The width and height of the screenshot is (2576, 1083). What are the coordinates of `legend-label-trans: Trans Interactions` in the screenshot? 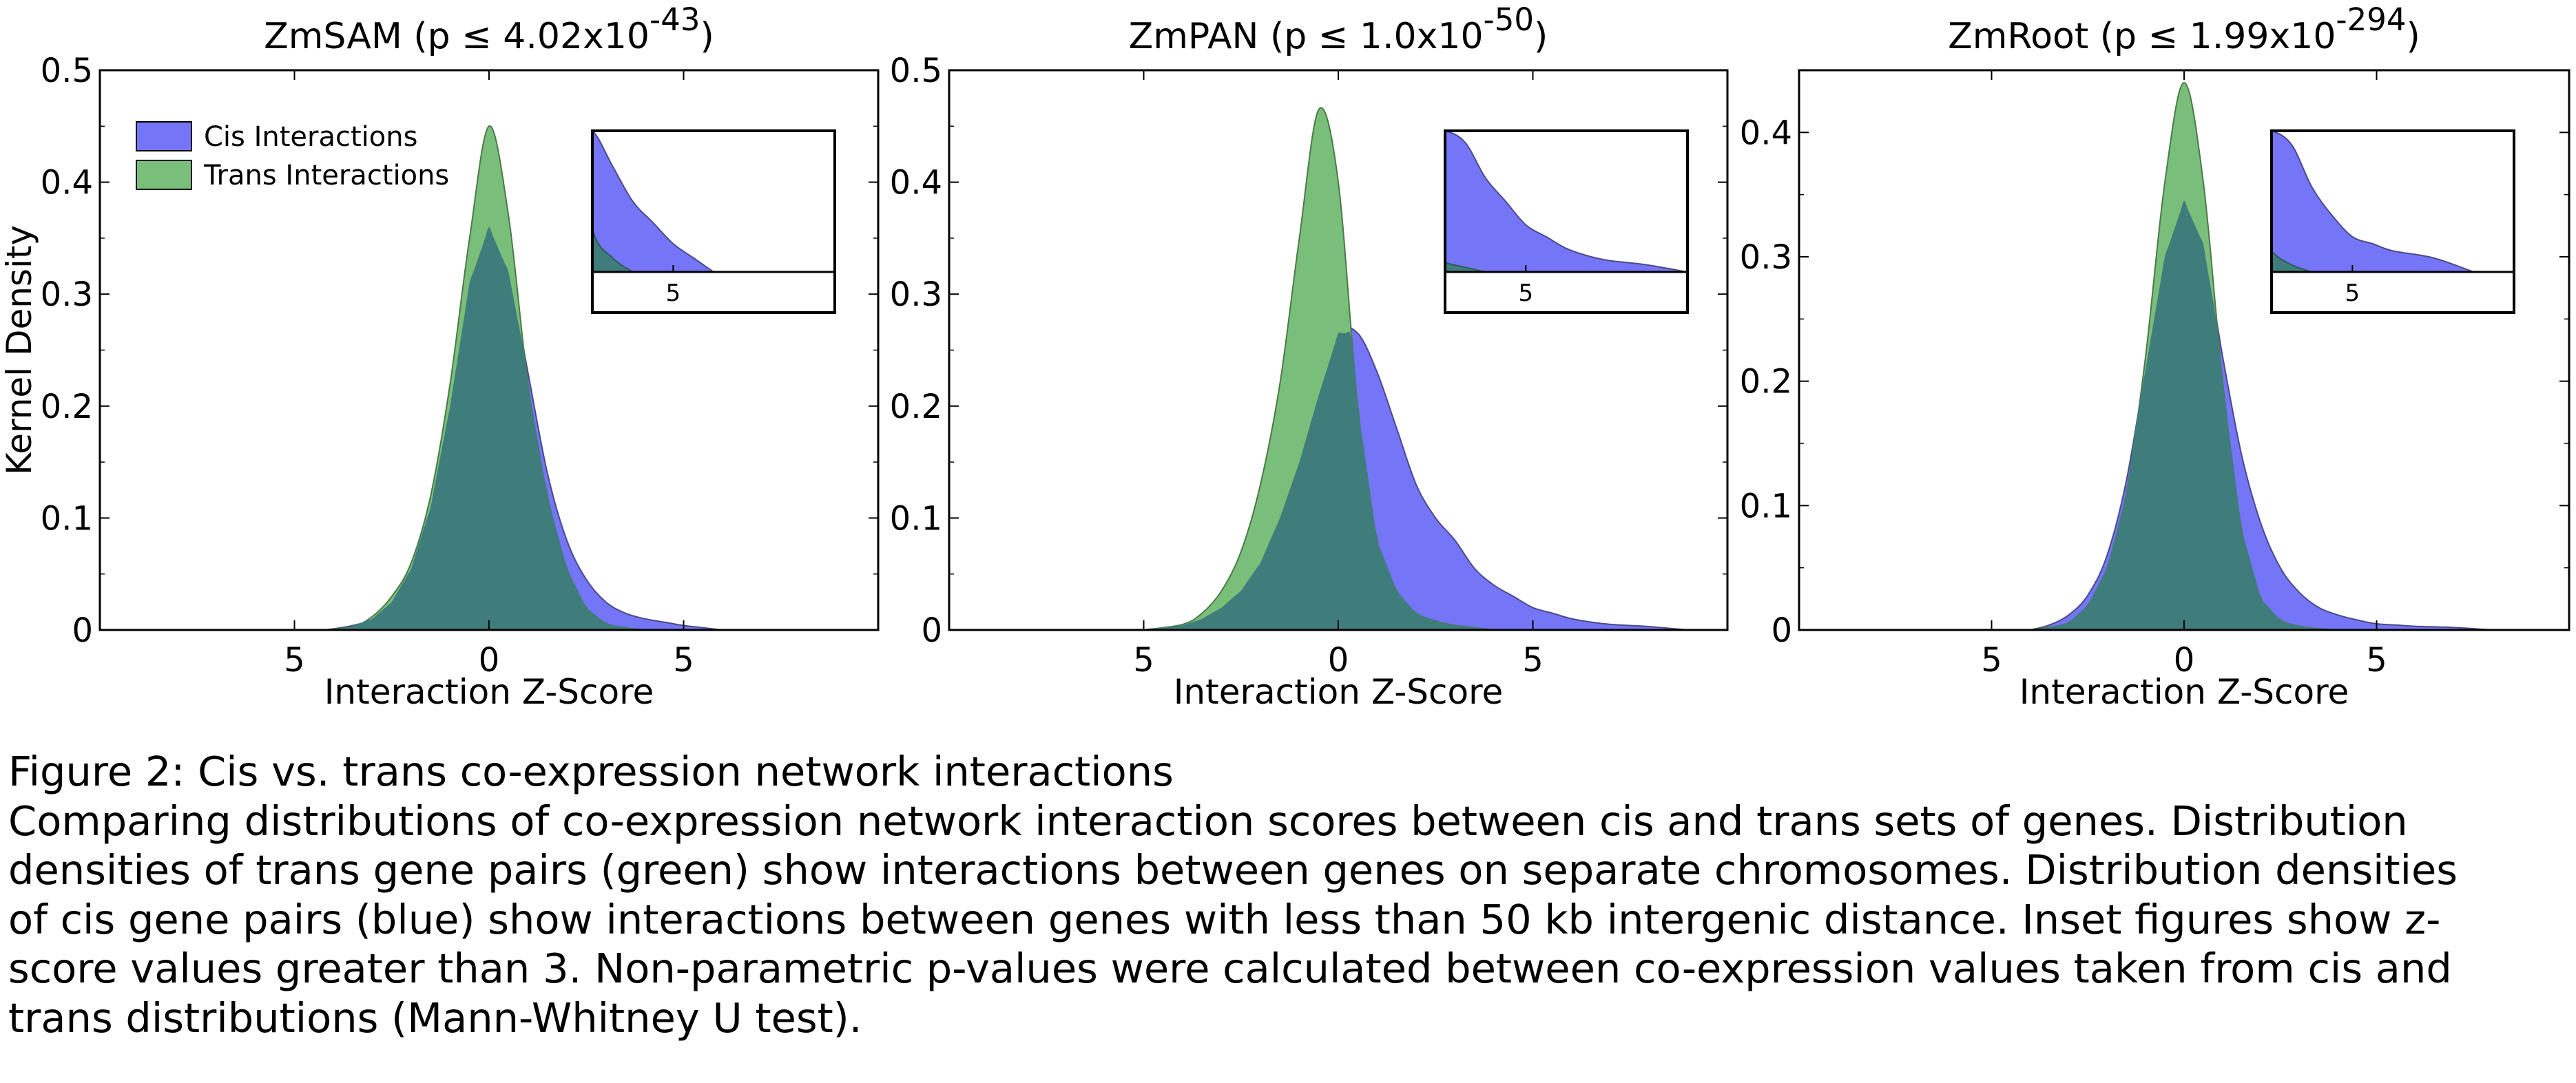 It's located at (326, 175).